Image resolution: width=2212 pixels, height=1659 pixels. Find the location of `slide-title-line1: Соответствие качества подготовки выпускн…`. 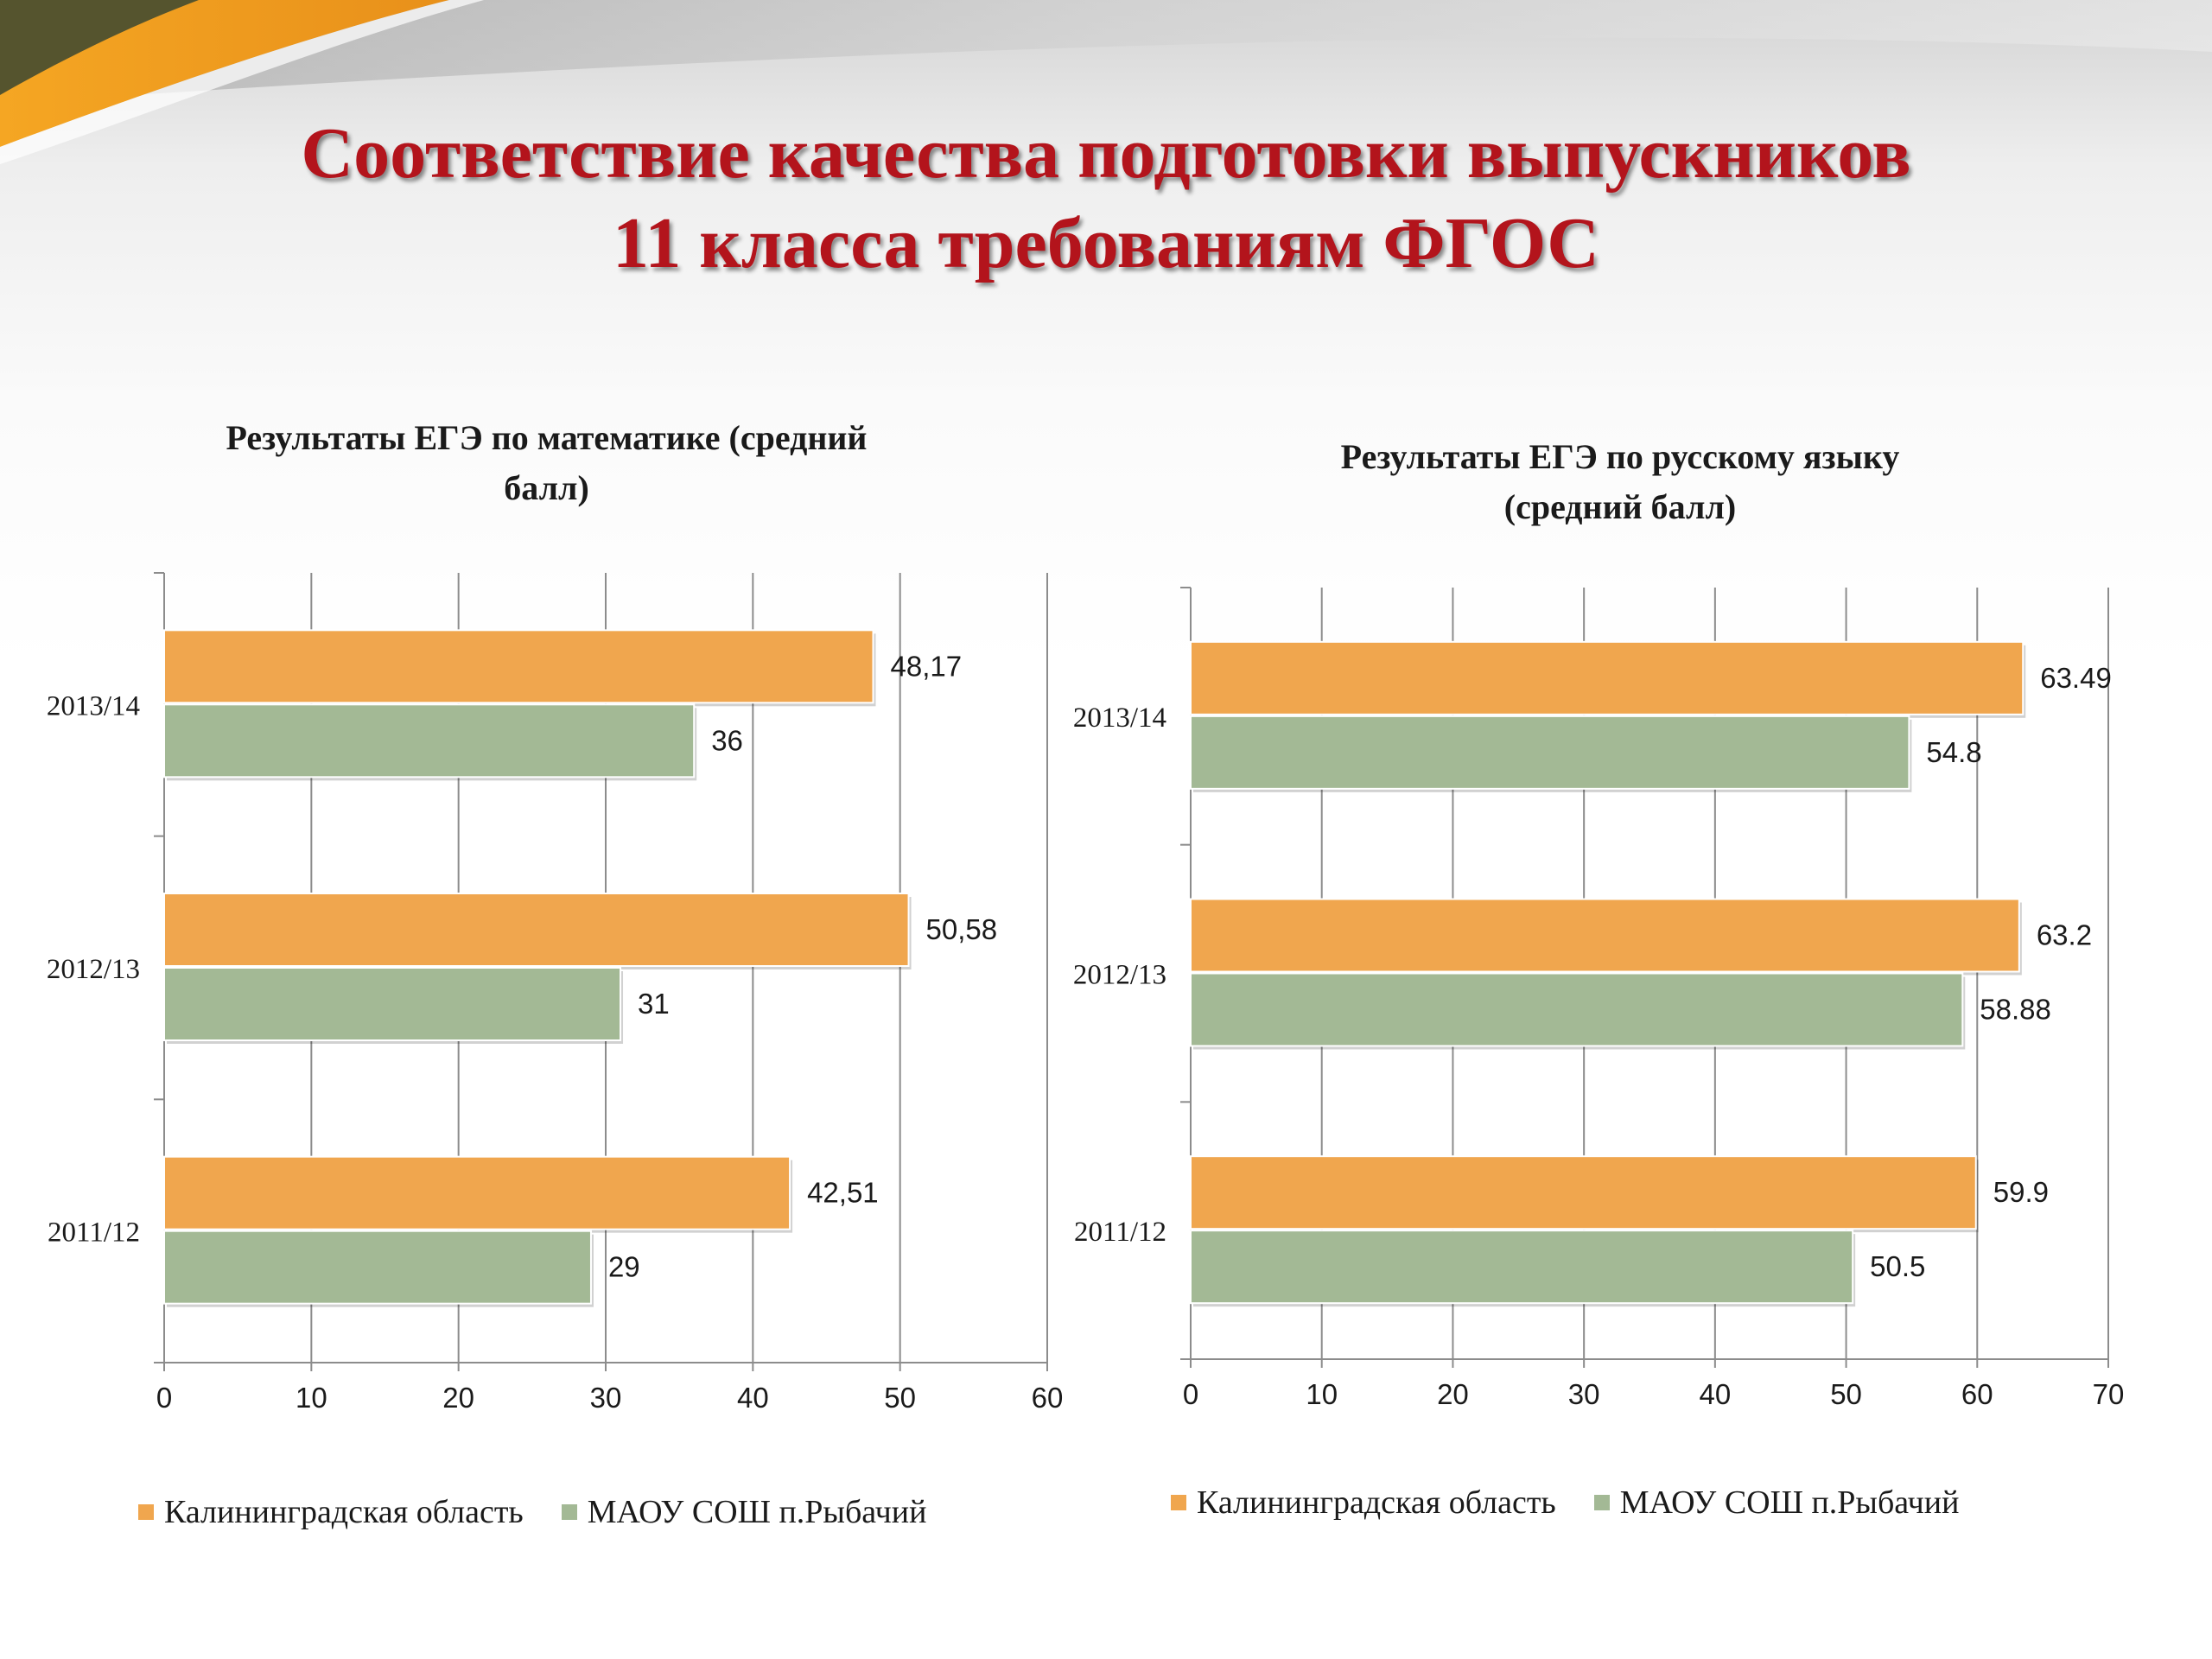

slide-title-line1: Соответствие качества подготовки выпускн… is located at coordinates (1106, 153).